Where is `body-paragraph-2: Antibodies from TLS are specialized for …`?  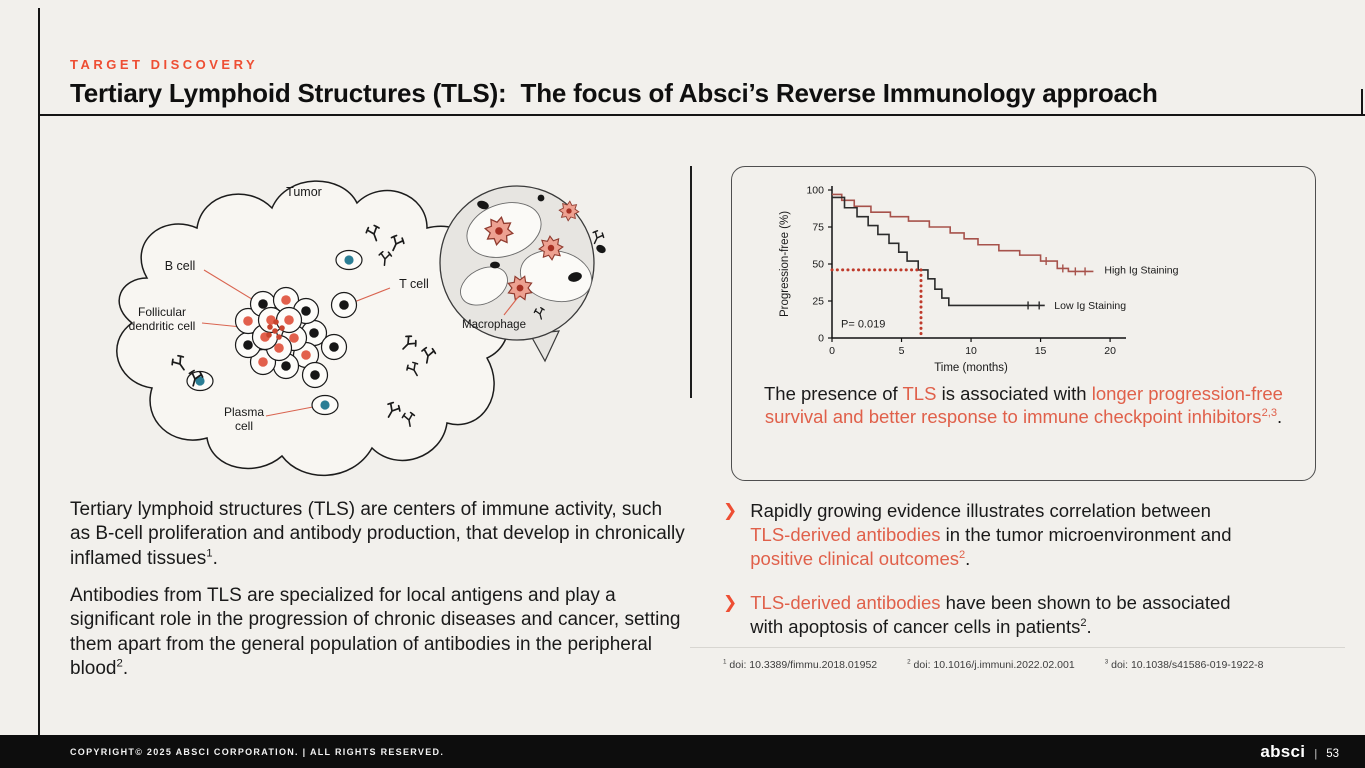
body-paragraph-2: Antibodies from TLS are specialized for … is located at coordinates (375, 631).